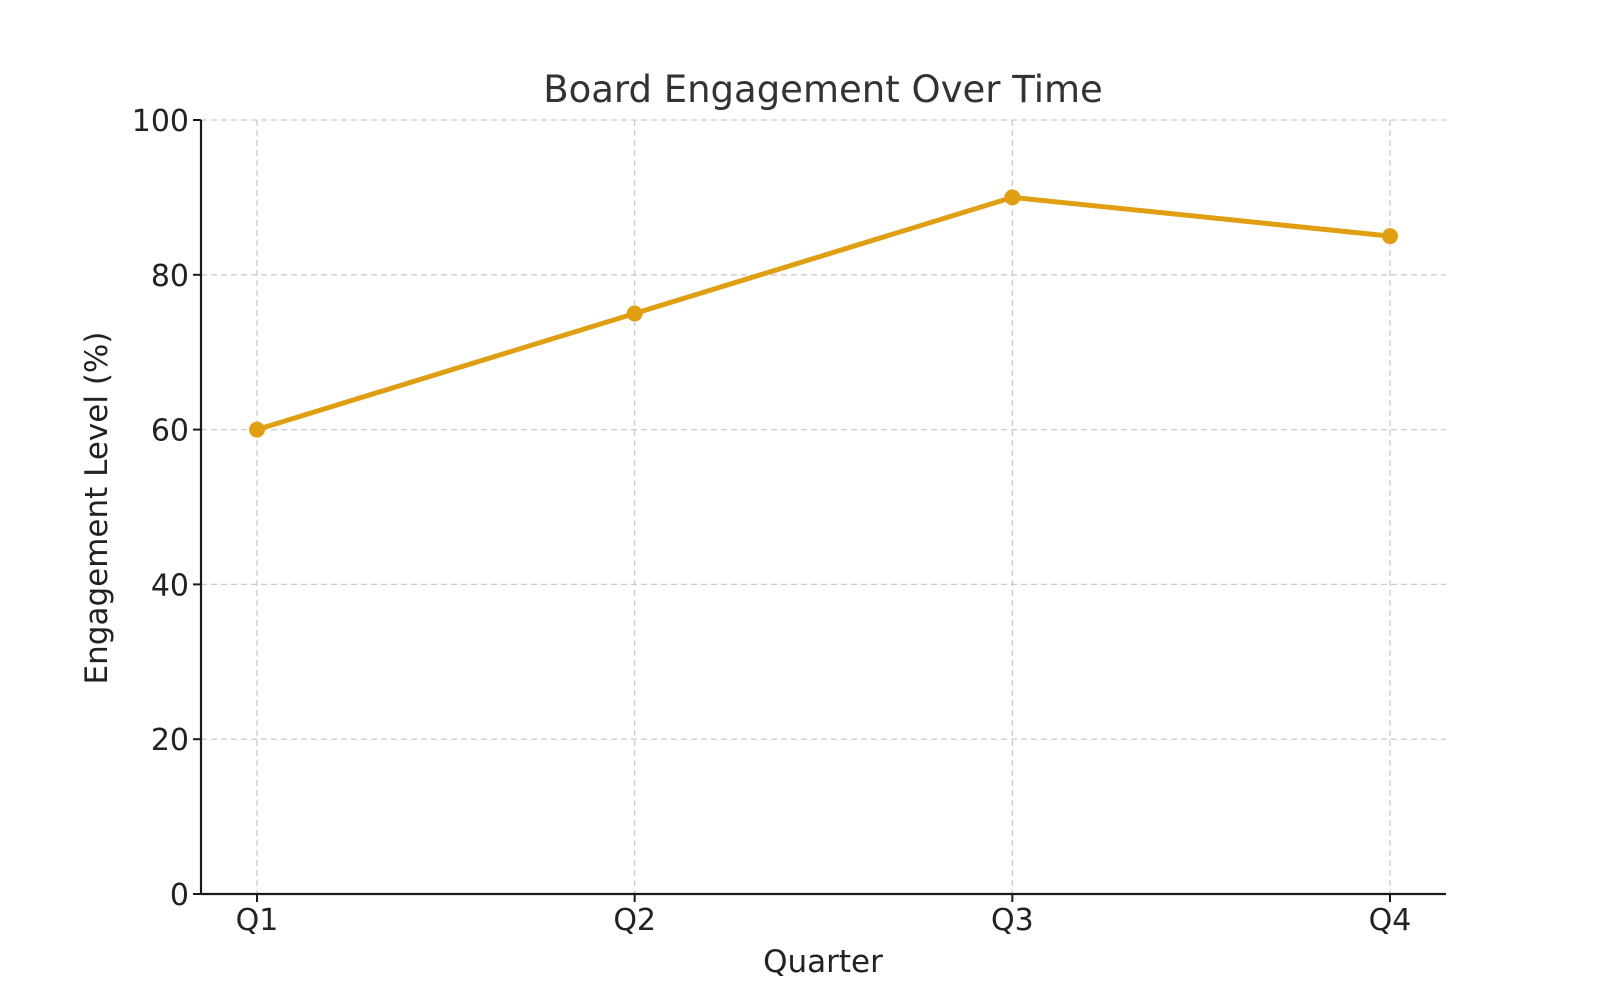 Image resolution: width=1600 pixels, height=1000 pixels. What do you see at coordinates (170, 585) in the screenshot?
I see `y-tick-label: 40` at bounding box center [170, 585].